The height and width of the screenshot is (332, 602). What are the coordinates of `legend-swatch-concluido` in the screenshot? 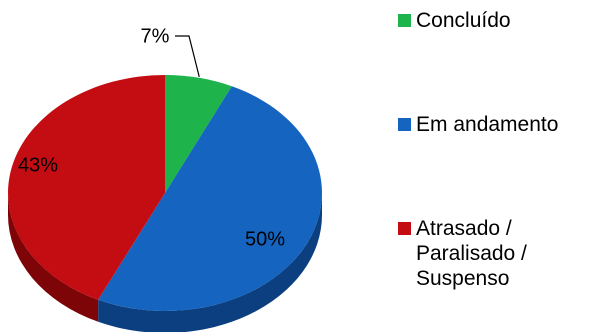 It's located at (404, 20).